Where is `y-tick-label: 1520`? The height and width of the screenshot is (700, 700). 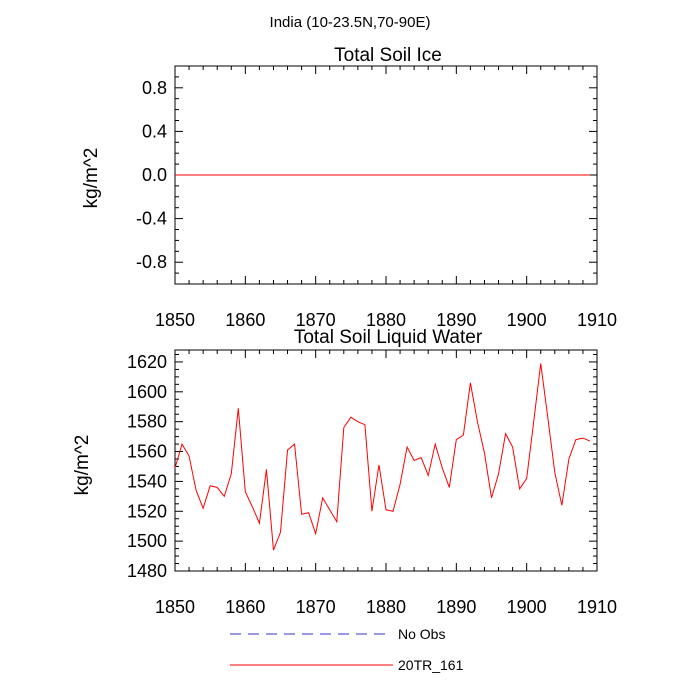
y-tick-label: 1520 is located at coordinates (147, 511).